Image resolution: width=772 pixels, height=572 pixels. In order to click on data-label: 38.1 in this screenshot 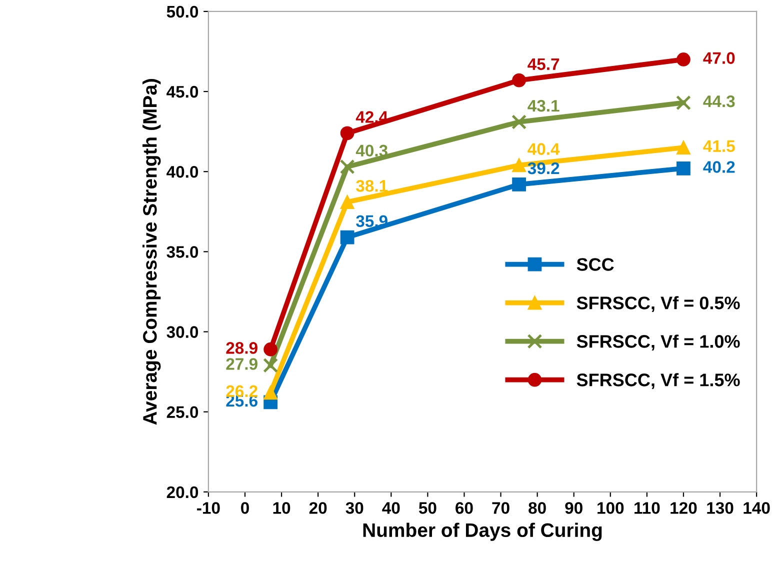, I will do `click(372, 186)`.